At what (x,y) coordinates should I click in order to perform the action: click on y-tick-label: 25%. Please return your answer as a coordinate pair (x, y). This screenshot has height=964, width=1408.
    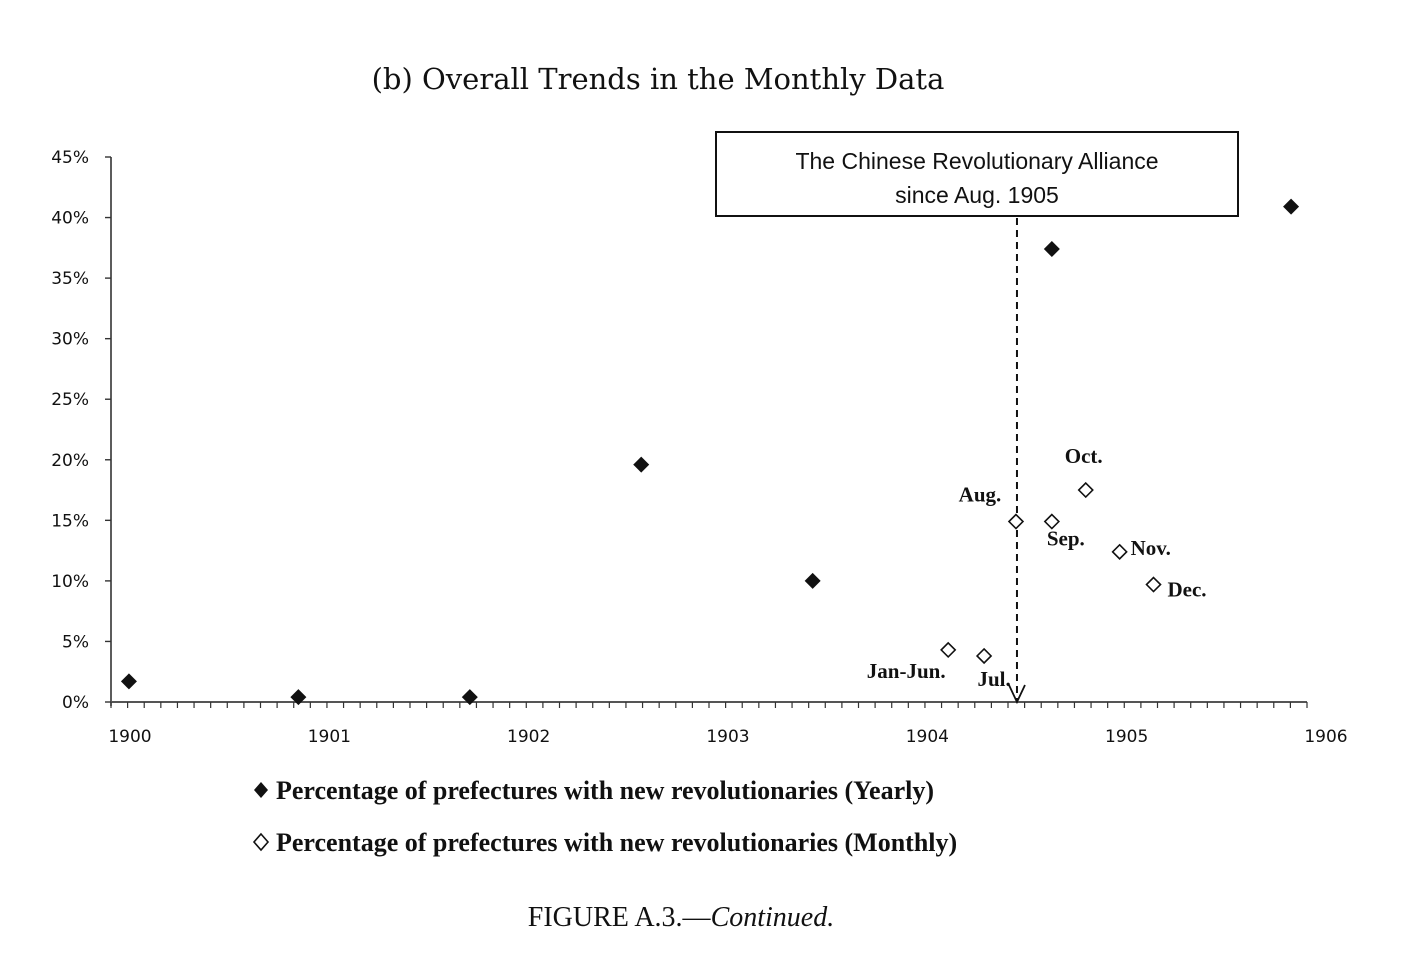
    Looking at the image, I should click on (70, 400).